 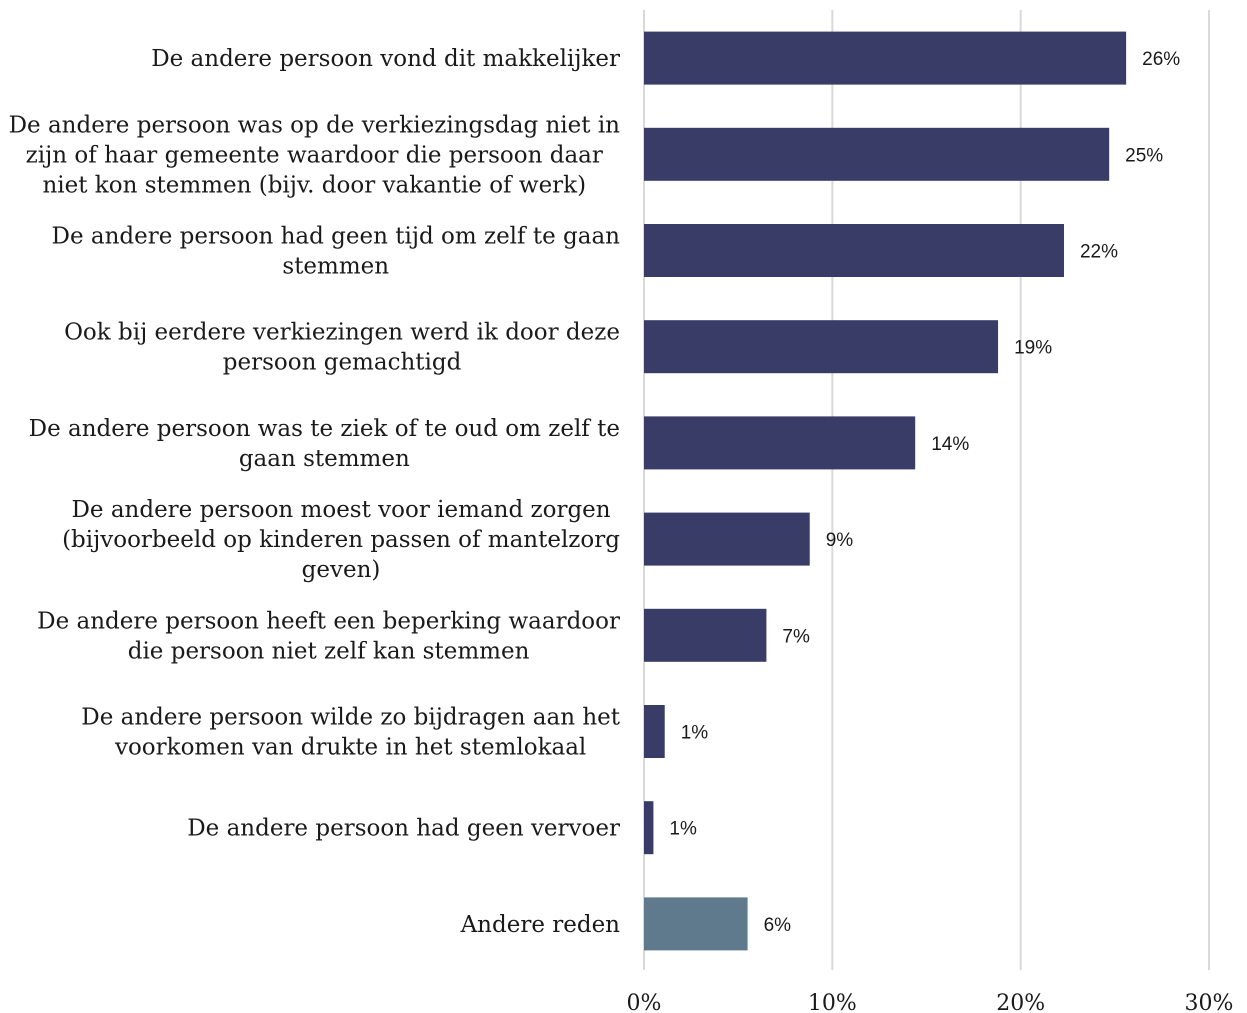 I want to click on data-label: 19%, so click(x=1033, y=348).